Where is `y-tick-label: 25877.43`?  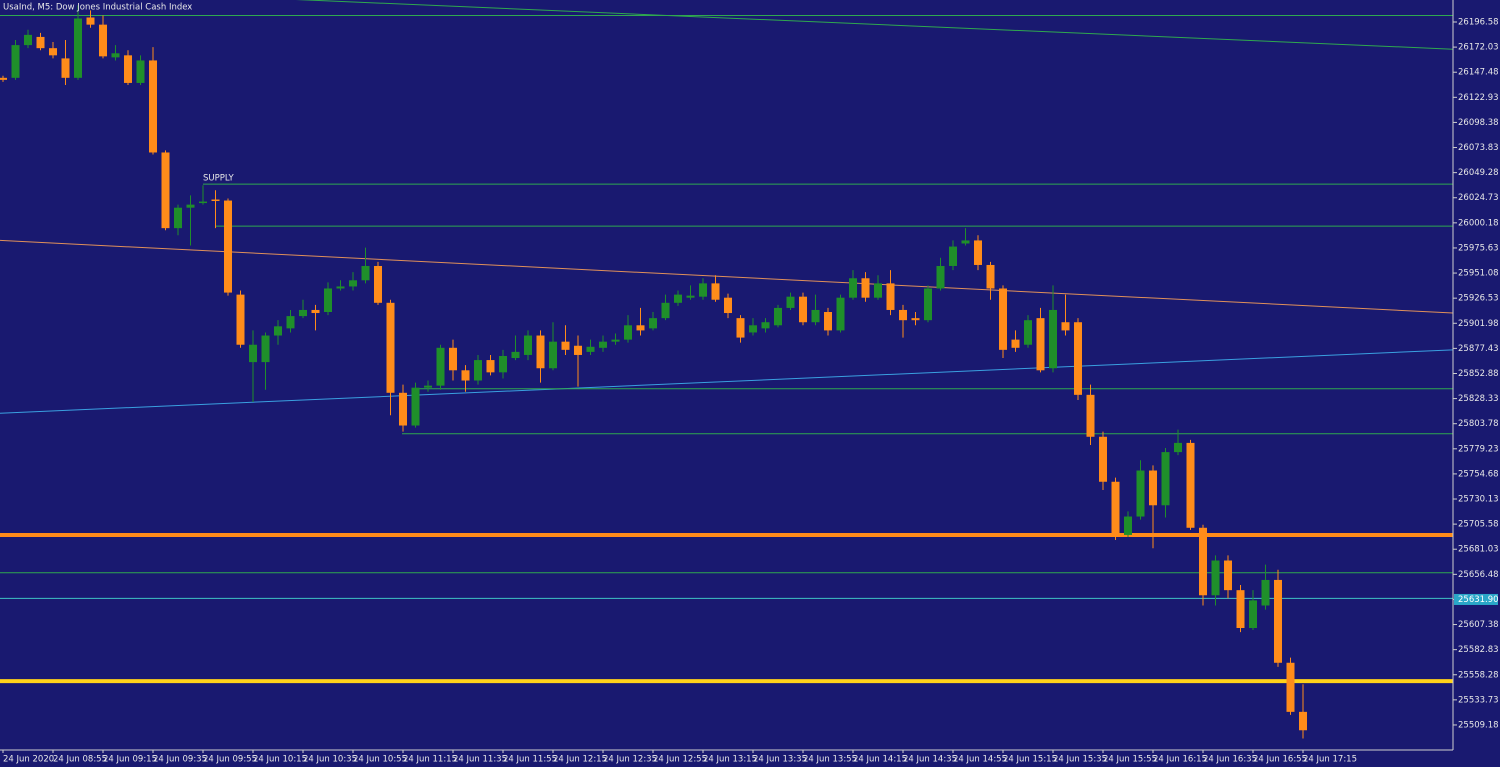 y-tick-label: 25877.43 is located at coordinates (1478, 349).